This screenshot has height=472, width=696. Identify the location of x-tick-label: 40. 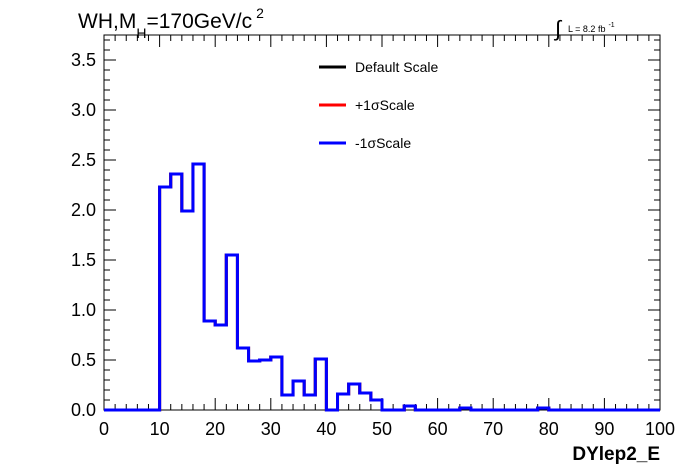
(326, 429).